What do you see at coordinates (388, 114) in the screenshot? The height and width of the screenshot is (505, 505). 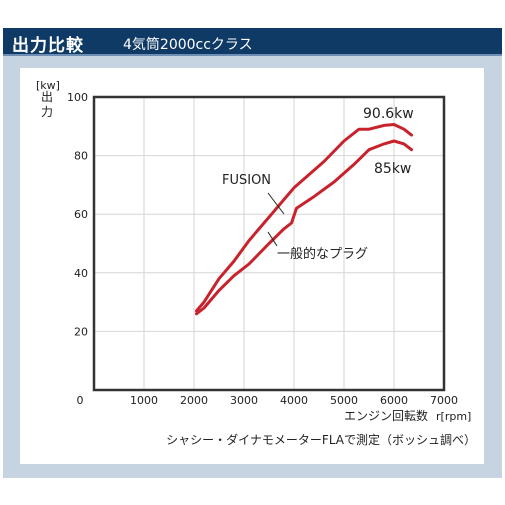 I see `peak-label-fusion: 90.6kw` at bounding box center [388, 114].